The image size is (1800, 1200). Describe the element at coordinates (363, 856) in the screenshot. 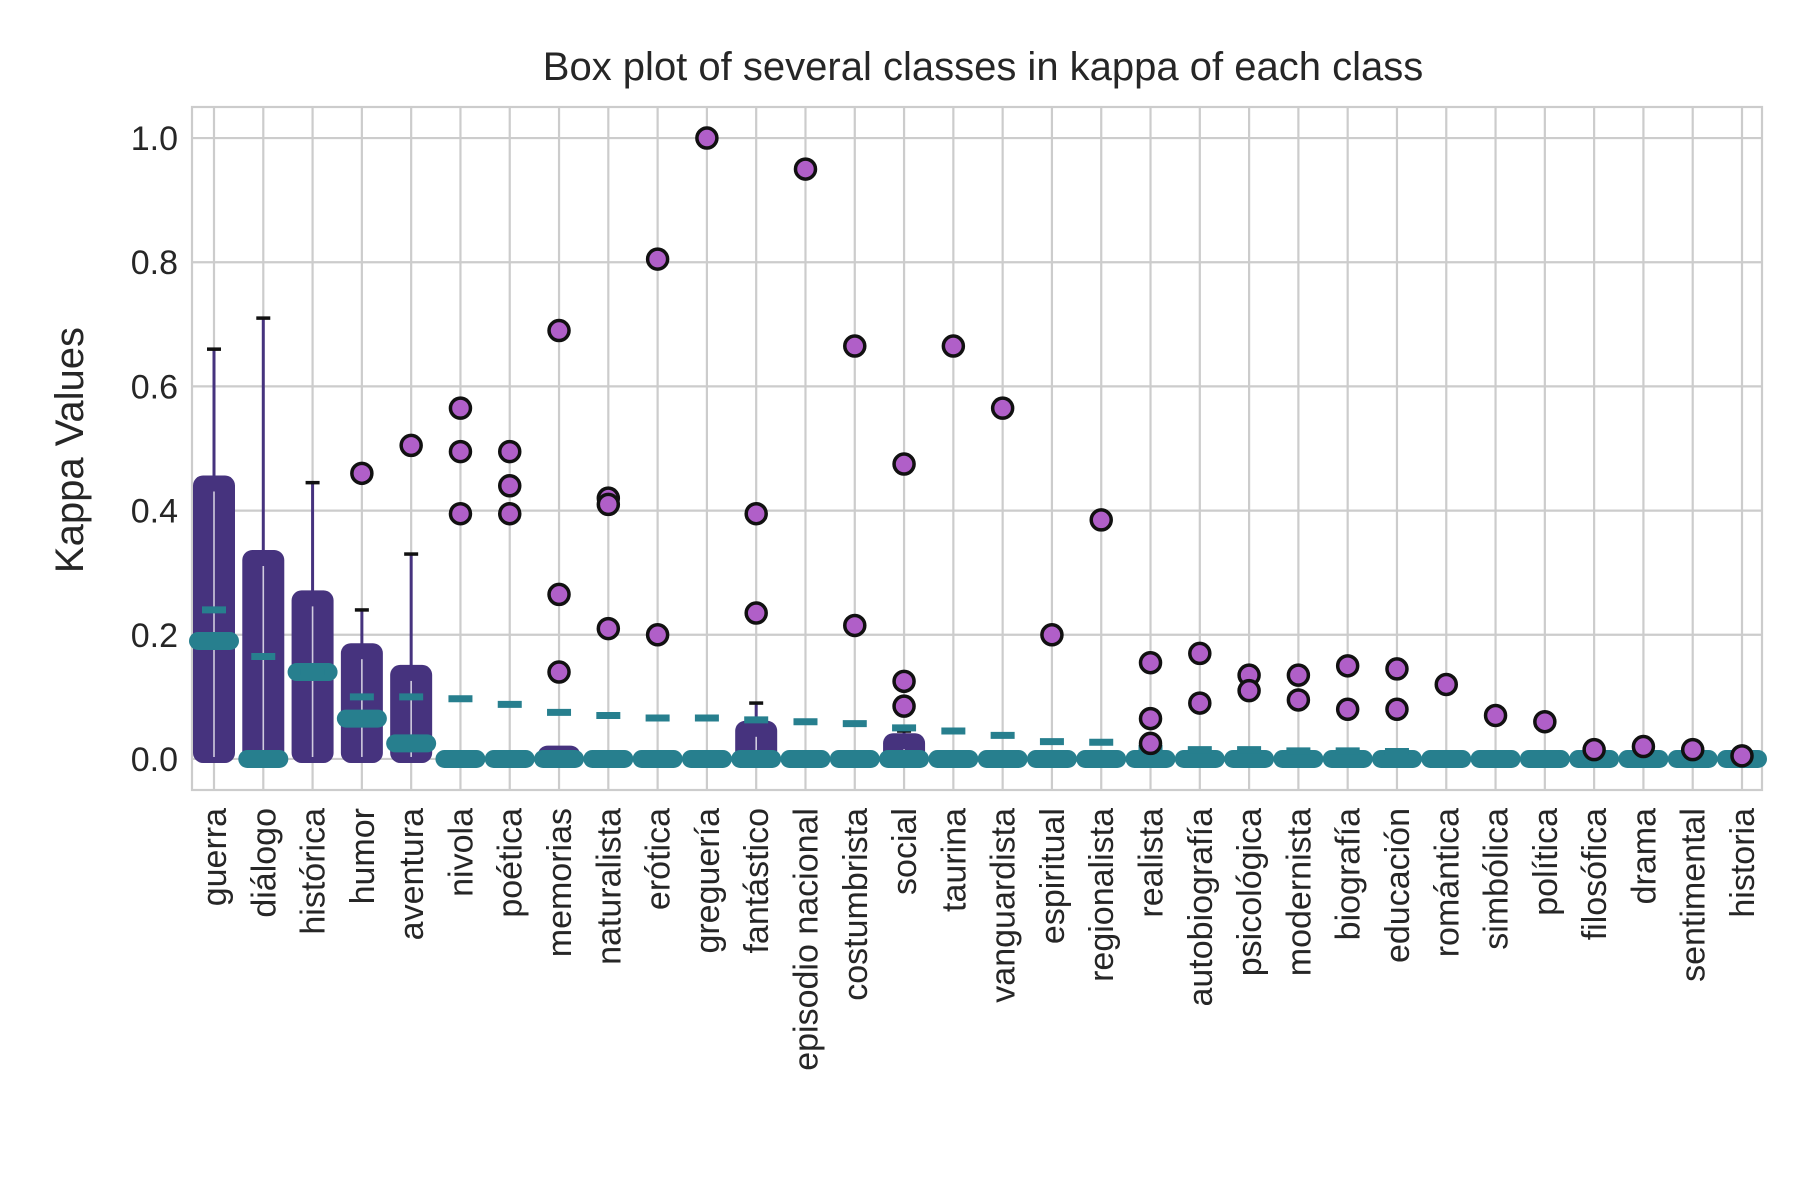

I see `x-tick-label: humor` at that location.